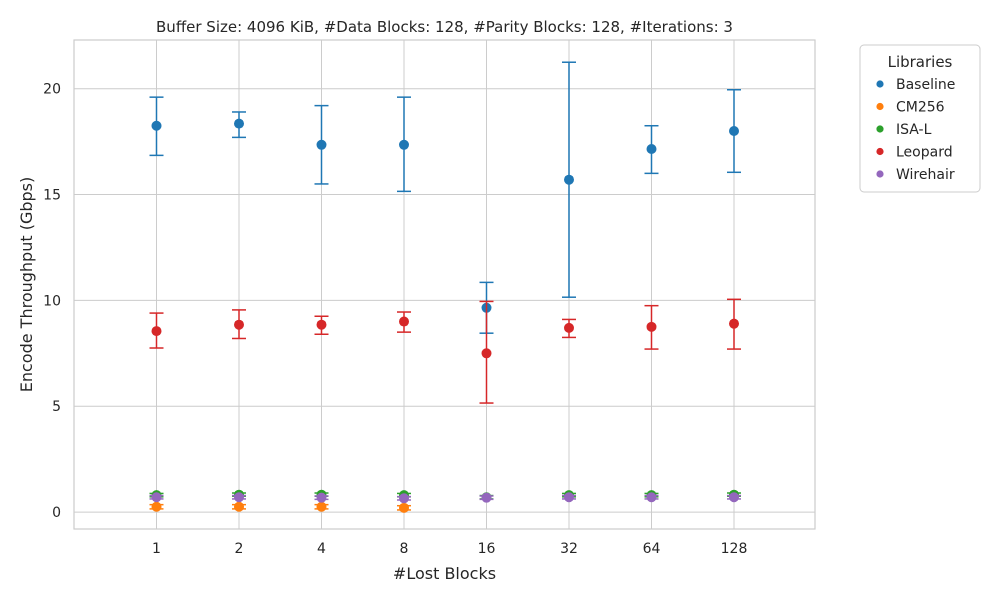 Image resolution: width=1000 pixels, height=604 pixels. What do you see at coordinates (569, 549) in the screenshot?
I see `x-tick-label: 32` at bounding box center [569, 549].